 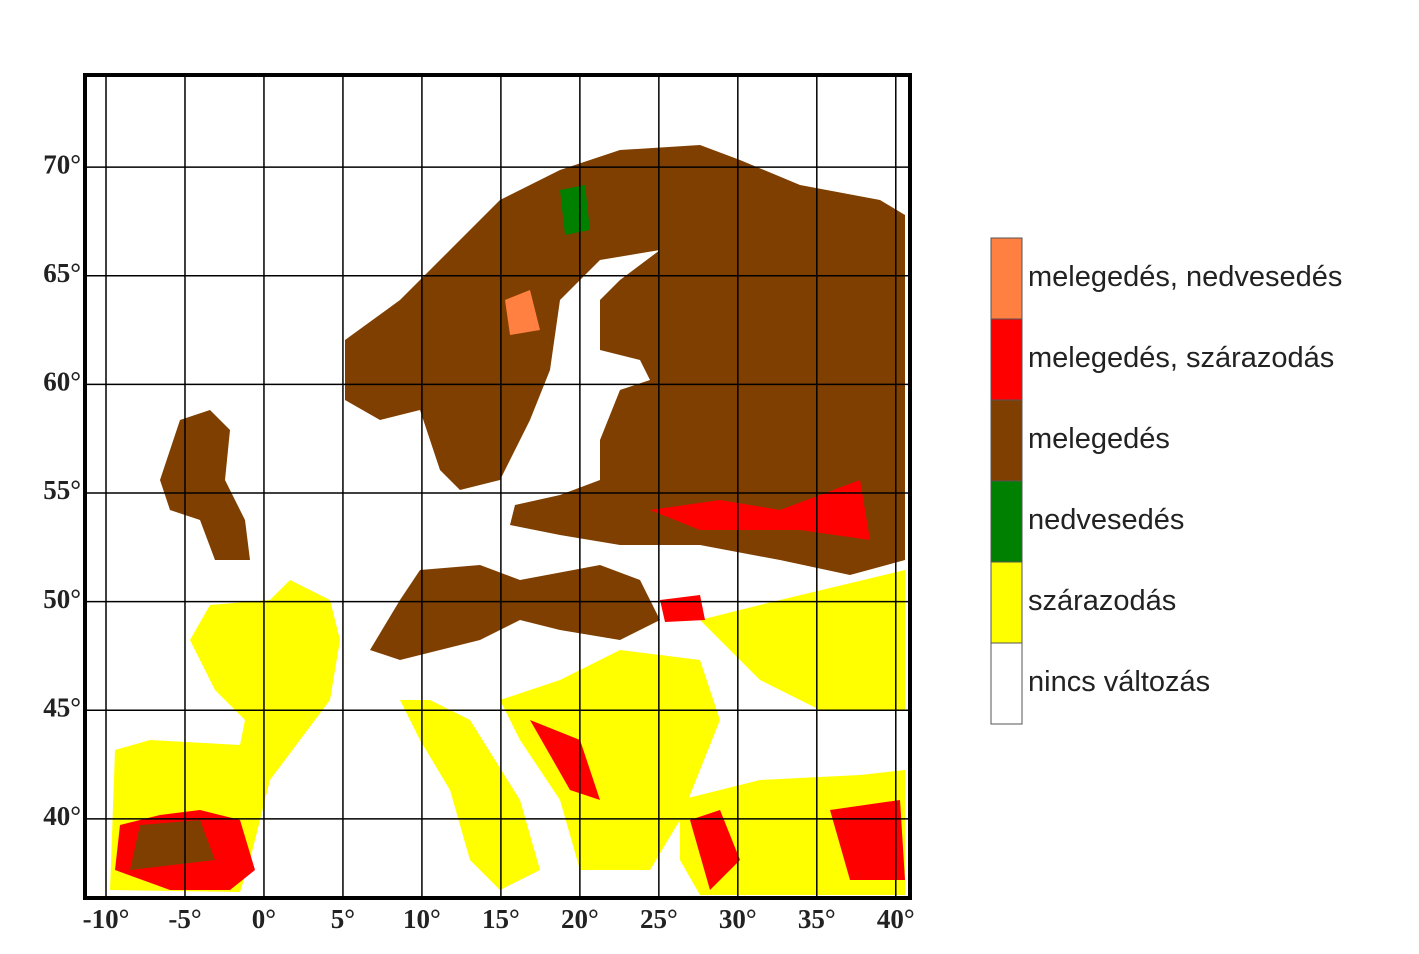 What do you see at coordinates (896, 919) in the screenshot?
I see `lon-tick-label: 40°` at bounding box center [896, 919].